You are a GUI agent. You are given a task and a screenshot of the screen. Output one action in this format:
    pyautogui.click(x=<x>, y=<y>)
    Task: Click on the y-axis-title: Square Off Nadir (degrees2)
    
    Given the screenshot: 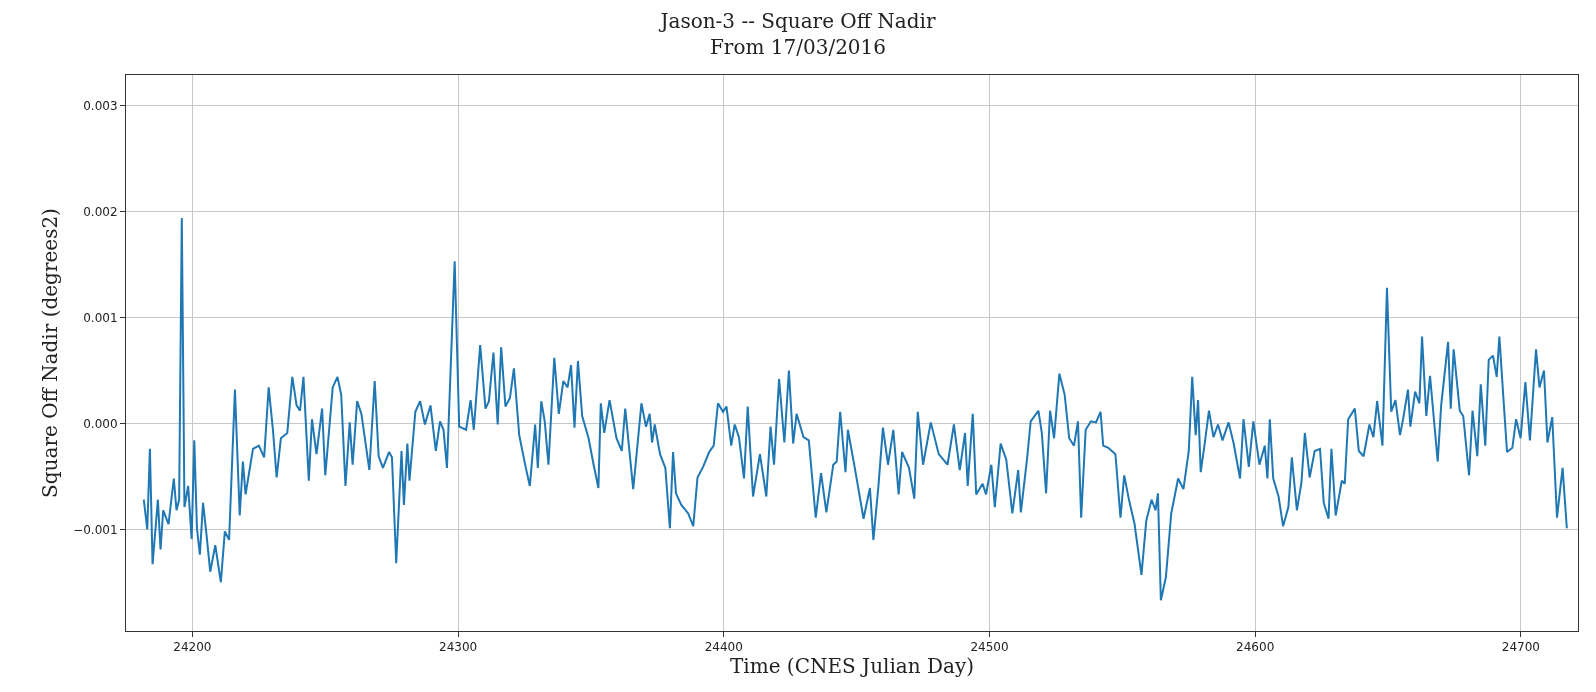 What is the action you would take?
    pyautogui.click(x=49, y=353)
    